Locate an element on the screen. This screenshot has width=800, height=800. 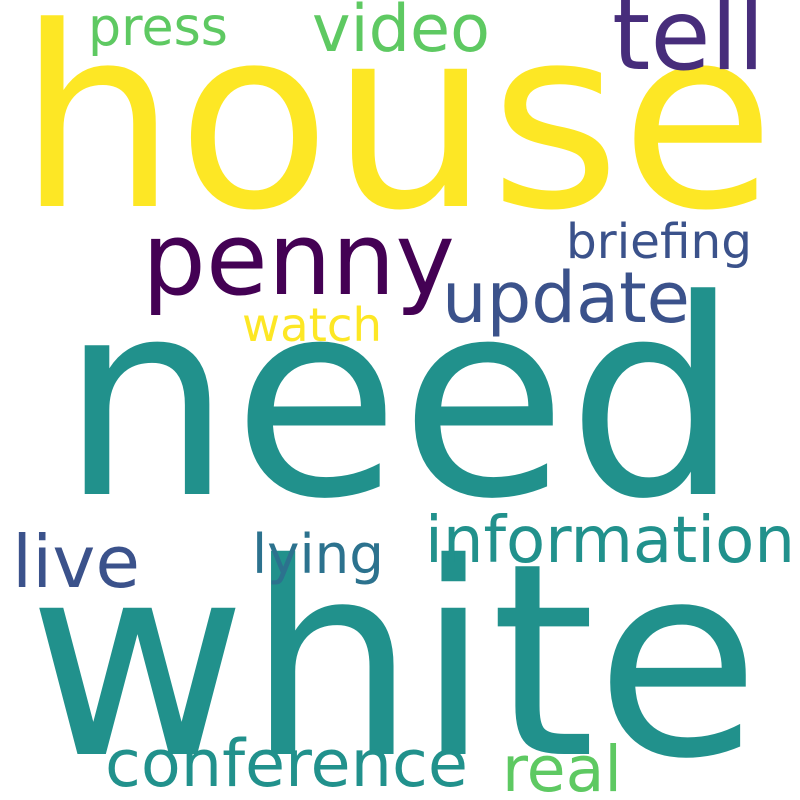
word-live: live is located at coordinates (76, 562).